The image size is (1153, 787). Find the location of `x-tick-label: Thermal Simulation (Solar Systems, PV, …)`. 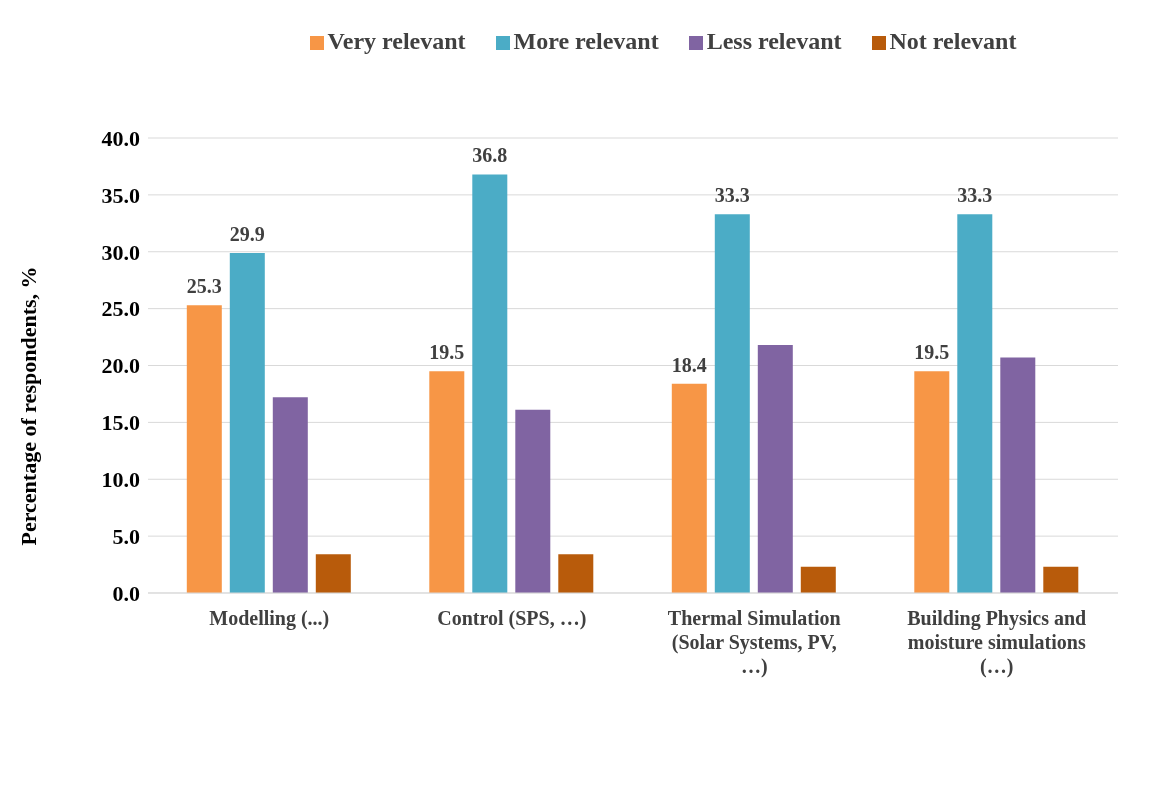

x-tick-label: Thermal Simulation (Solar Systems, PV, …) is located at coordinates (754, 642).